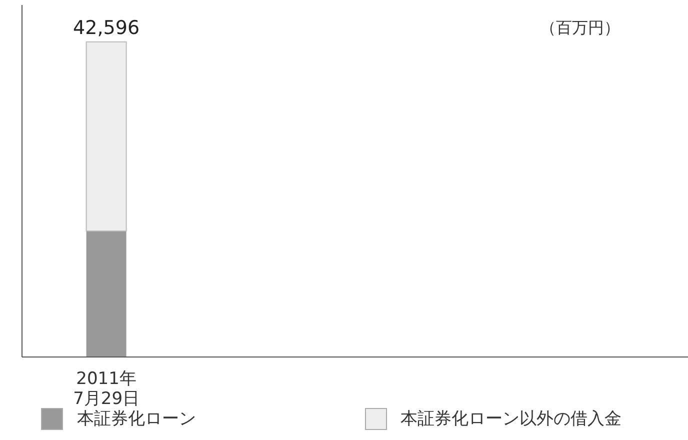  What do you see at coordinates (106, 389) in the screenshot?
I see `x-tick-label: 2011年 7月29日` at bounding box center [106, 389].